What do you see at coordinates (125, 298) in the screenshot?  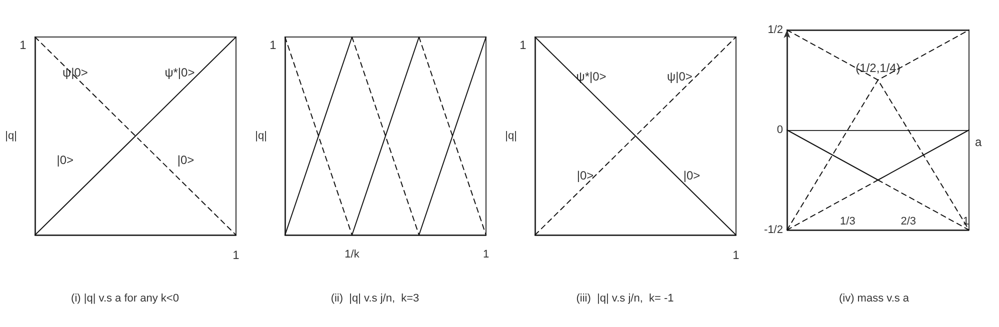 I see `text: (i) |q| v.s a for any k<0` at bounding box center [125, 298].